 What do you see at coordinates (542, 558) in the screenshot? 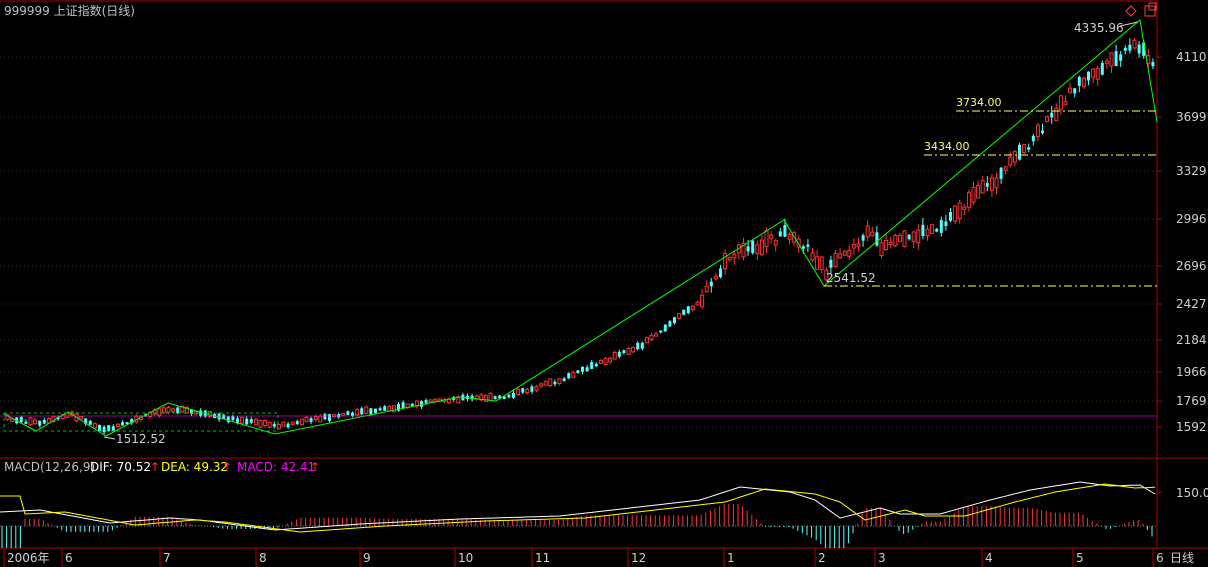
I see `time-tick-label: 11` at bounding box center [542, 558].